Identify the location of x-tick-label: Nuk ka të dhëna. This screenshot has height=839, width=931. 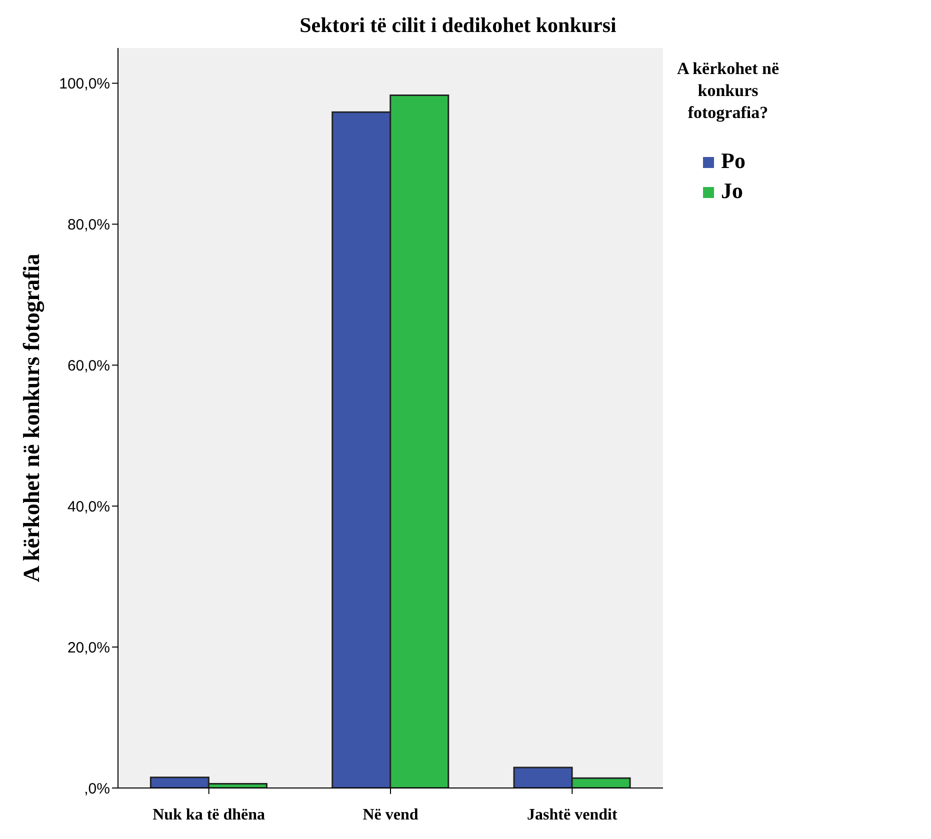
(209, 815).